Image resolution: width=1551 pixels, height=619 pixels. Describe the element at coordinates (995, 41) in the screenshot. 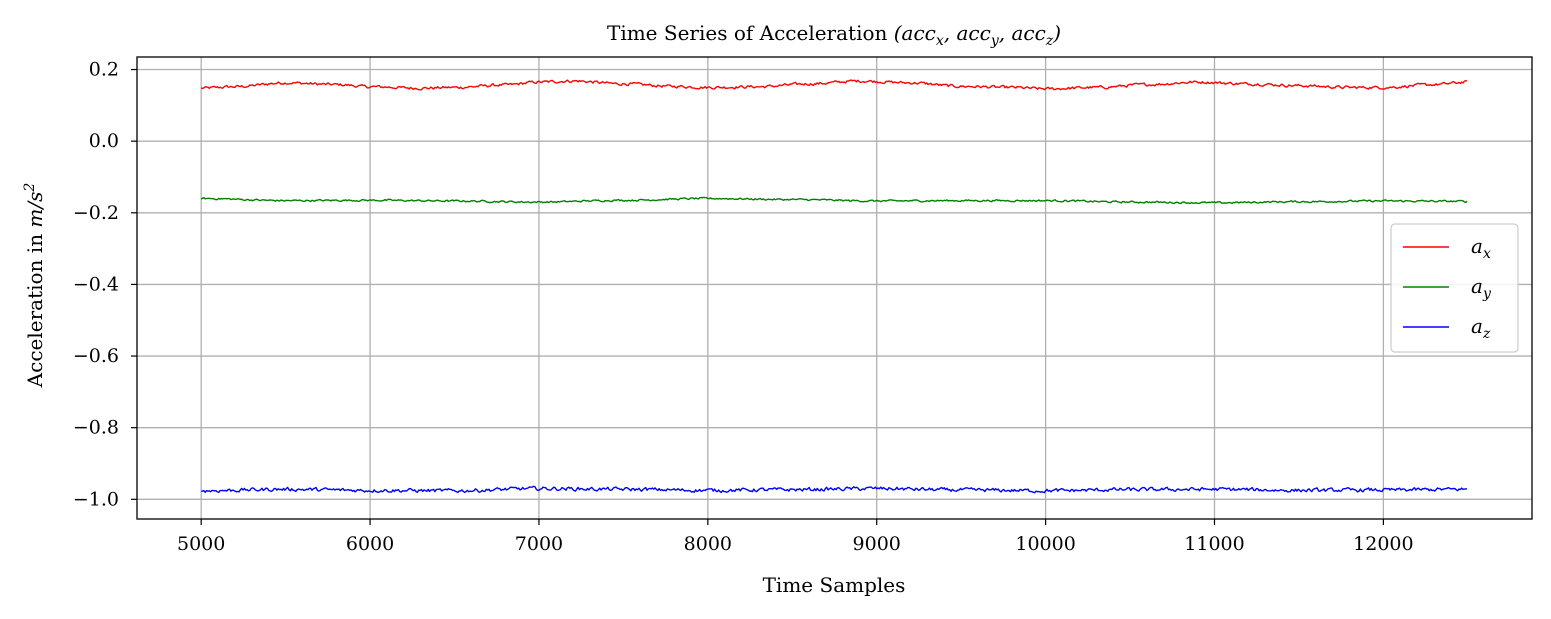

I see `chart-title-subscript: y` at that location.